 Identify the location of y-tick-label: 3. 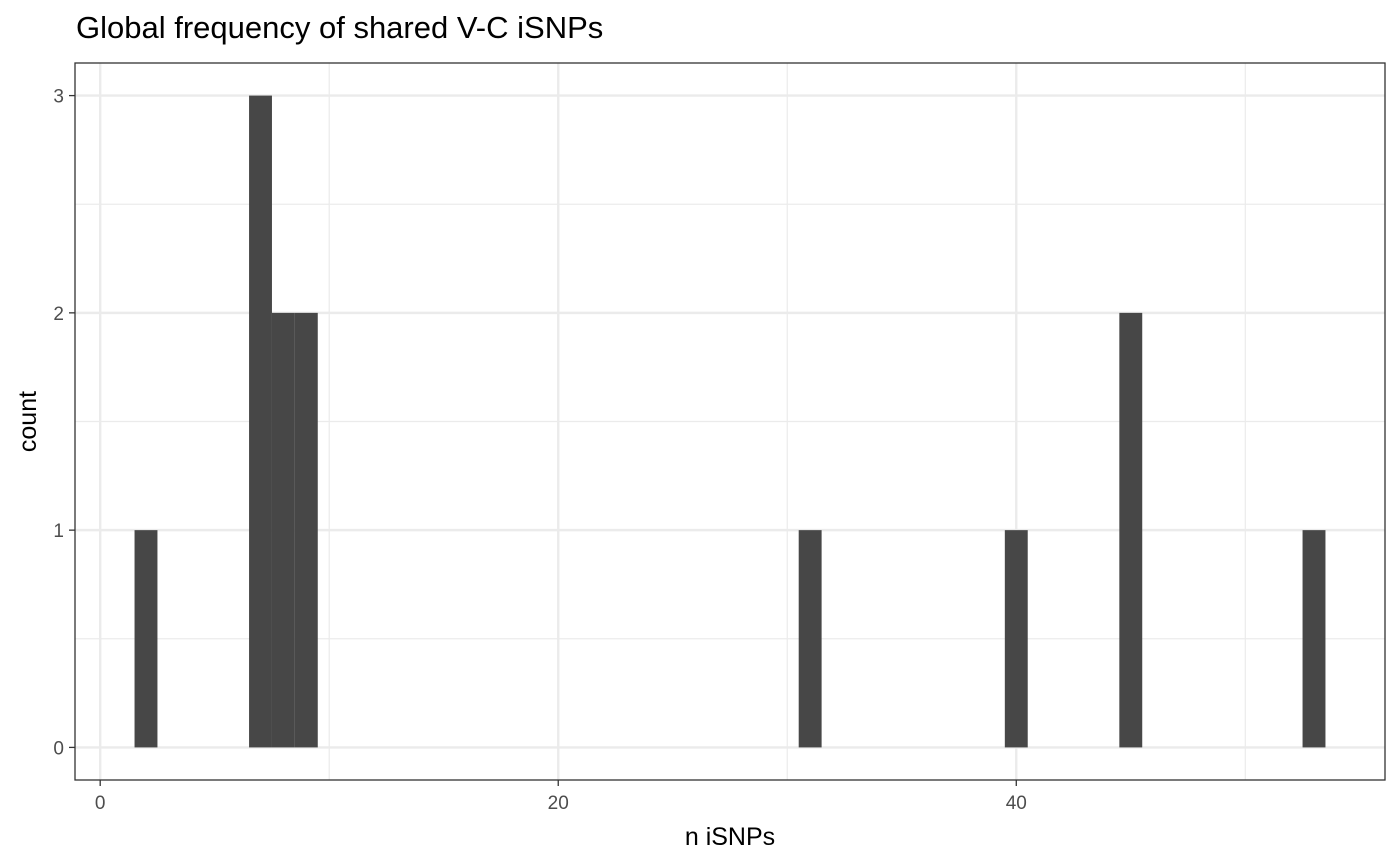
(58, 97).